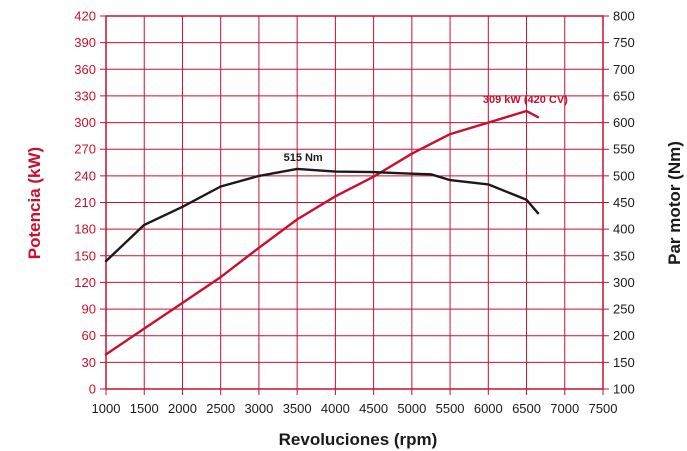  I want to click on left-tick-label: 240, so click(85, 175).